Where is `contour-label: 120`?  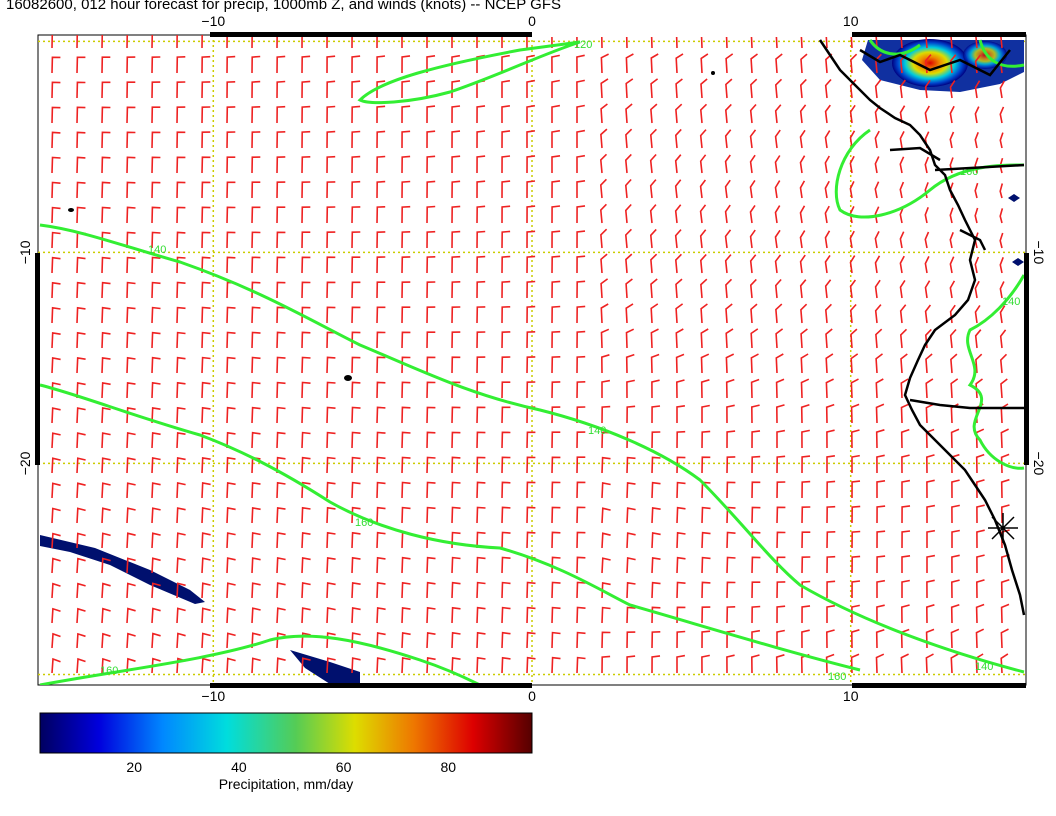 contour-label: 120 is located at coordinates (583, 45).